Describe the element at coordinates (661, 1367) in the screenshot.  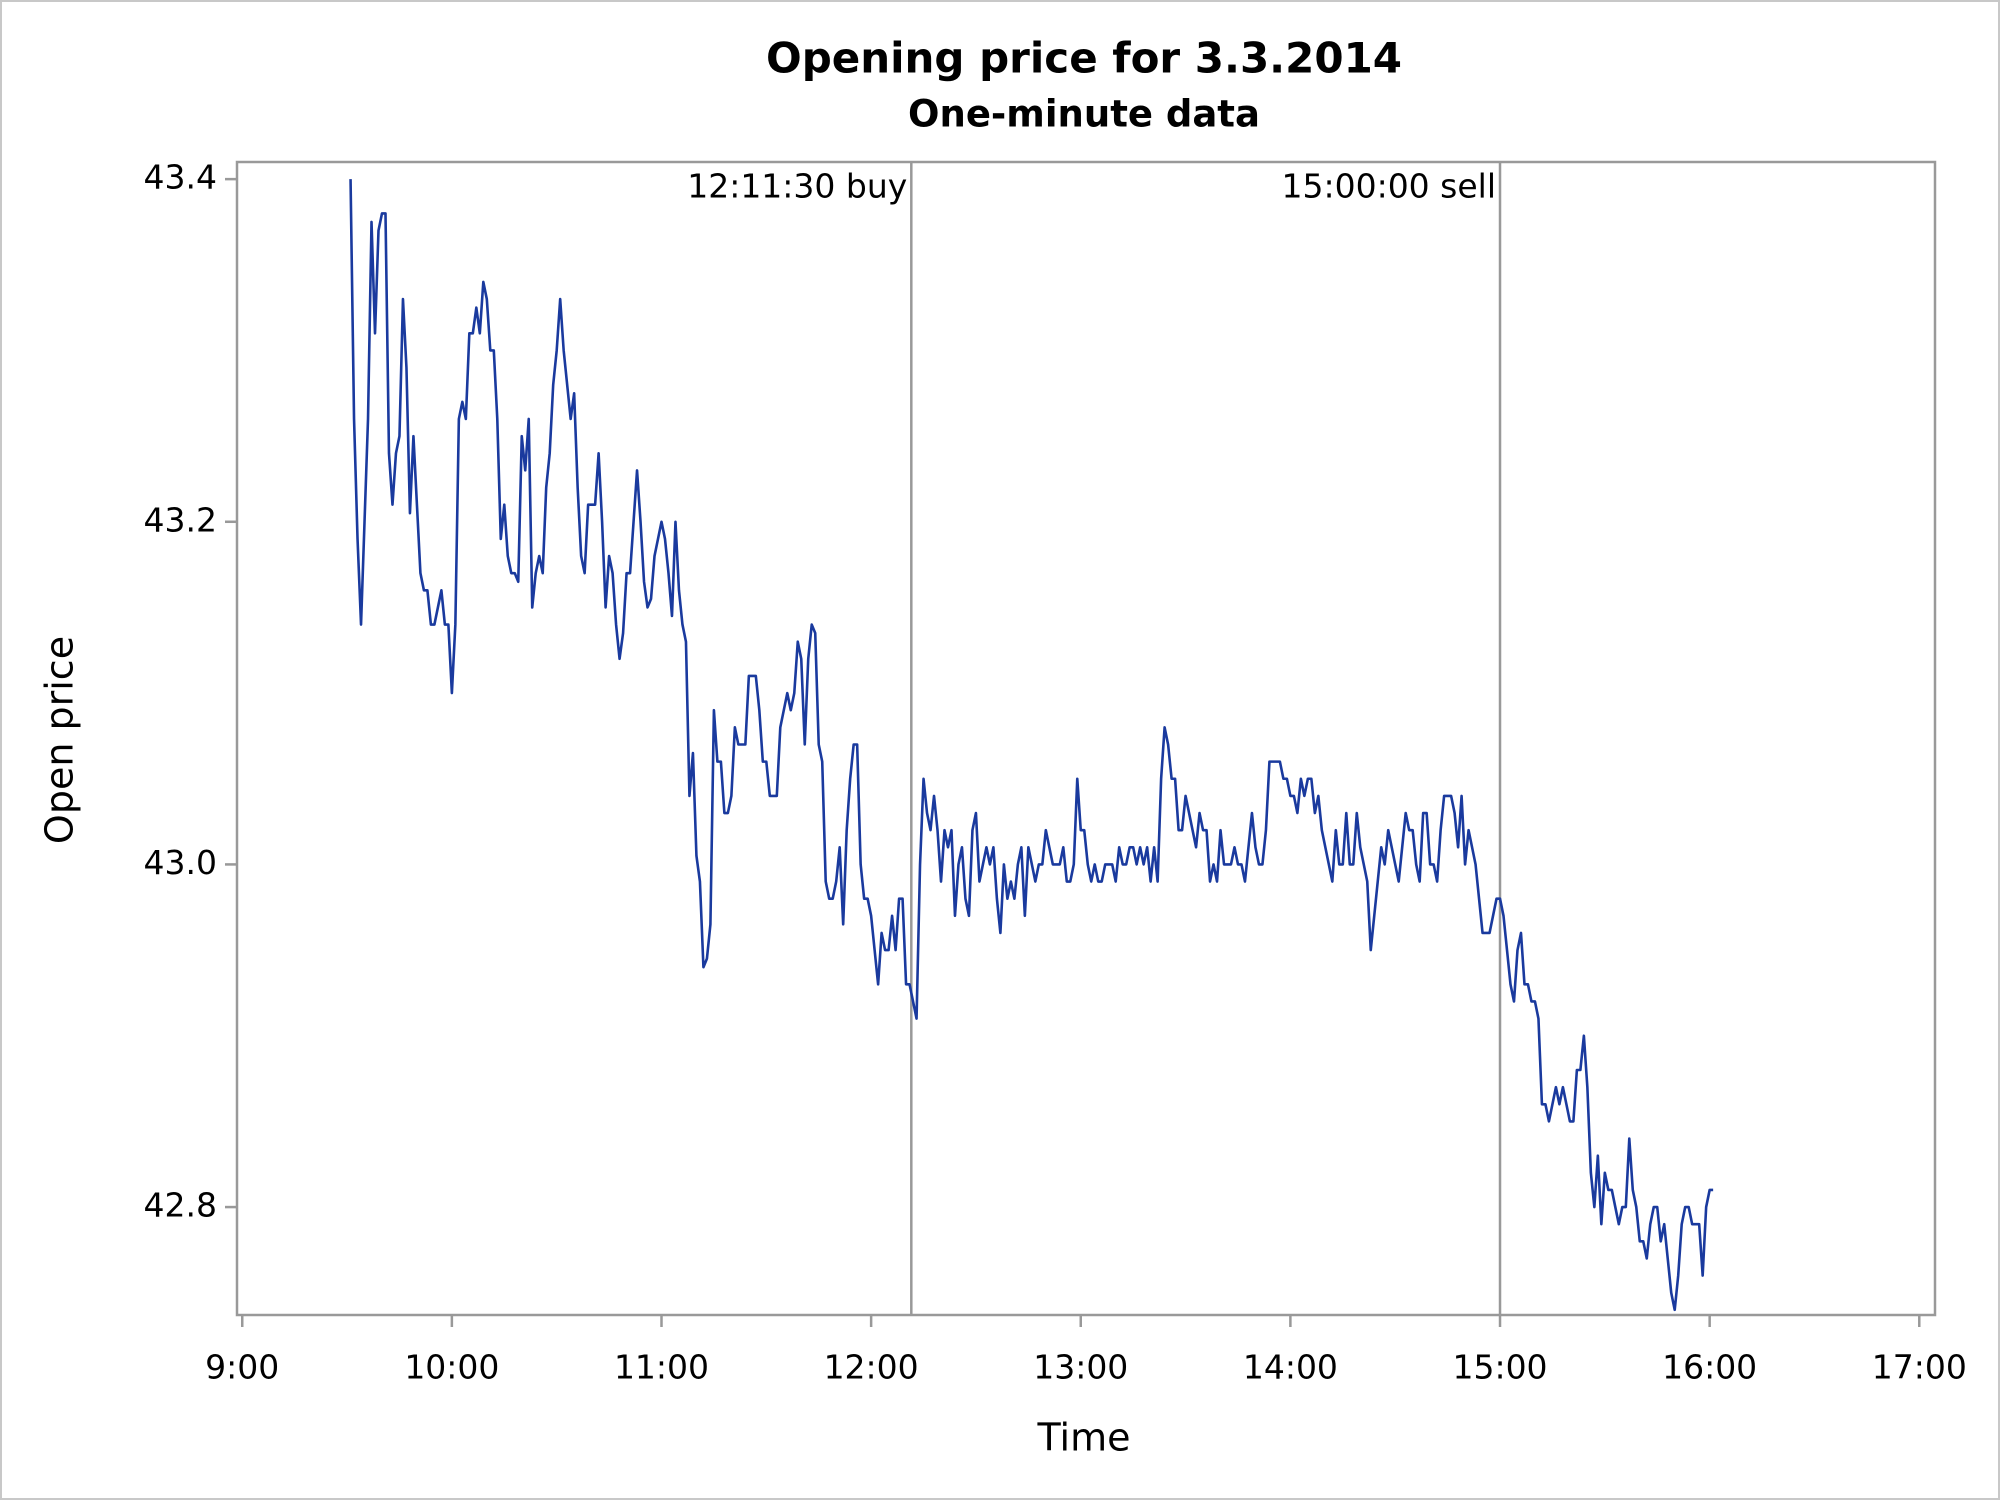
I see `x-tick-label: 11:00` at that location.